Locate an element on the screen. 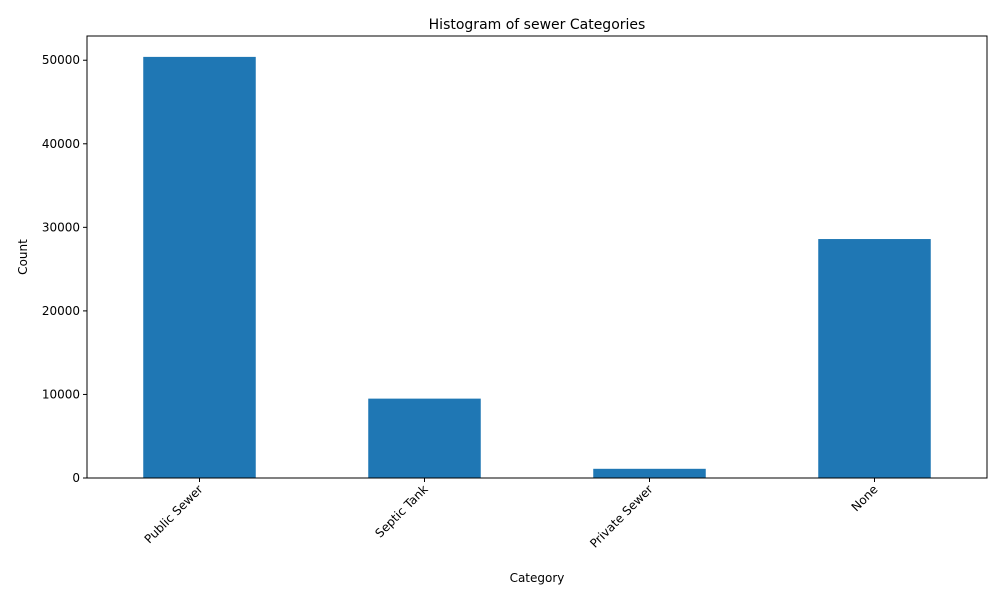  x-axis: Public Sewer Septic Tank Private Sewer None is located at coordinates (511, 514).